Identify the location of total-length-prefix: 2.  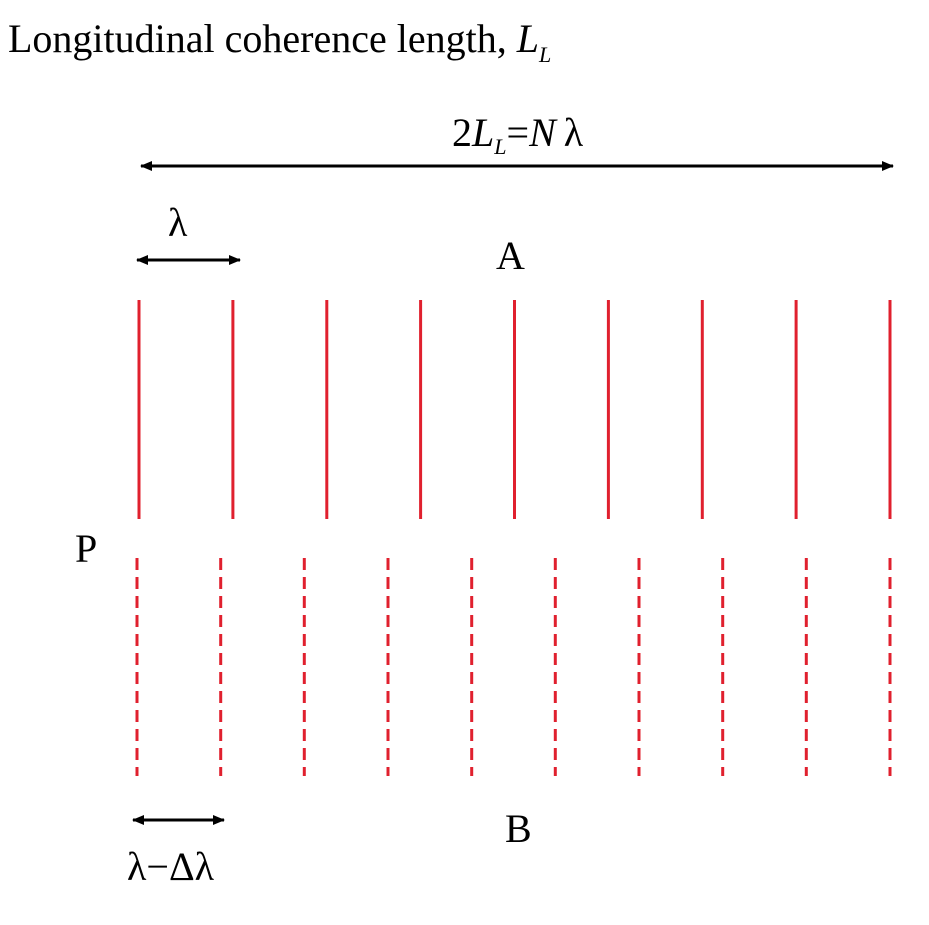
(462, 132).